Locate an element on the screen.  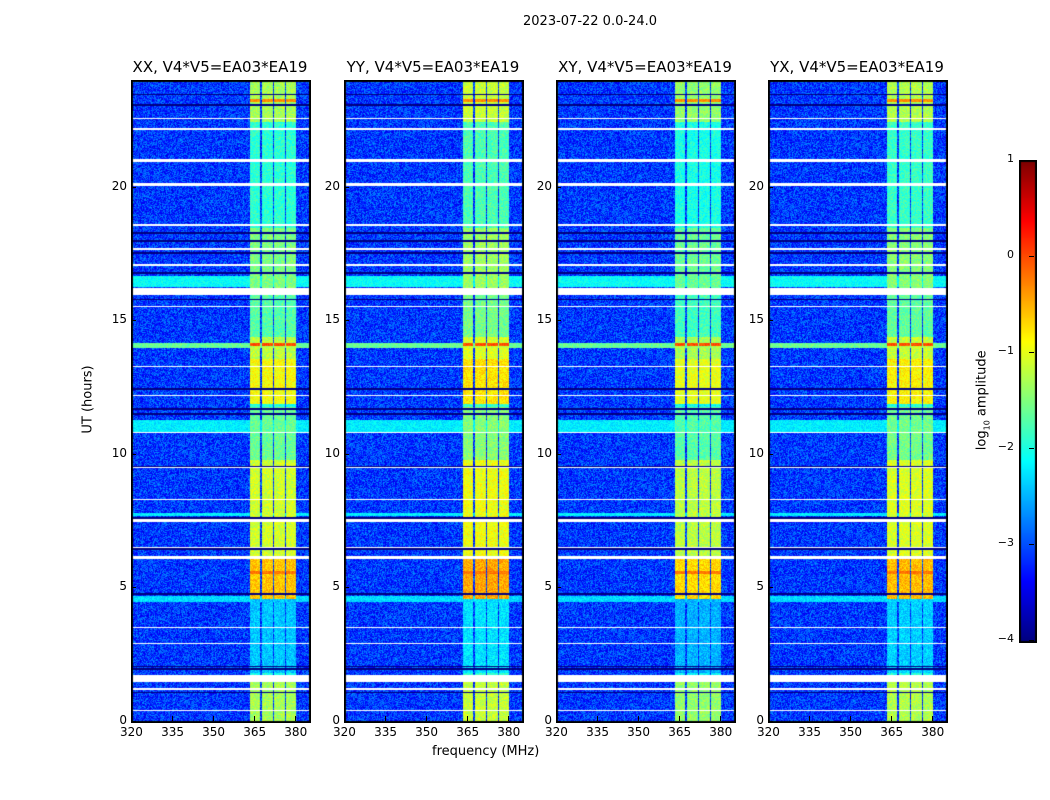
panel-title: YX, V4*V5=EA03*EA19 is located at coordinates (857, 67).